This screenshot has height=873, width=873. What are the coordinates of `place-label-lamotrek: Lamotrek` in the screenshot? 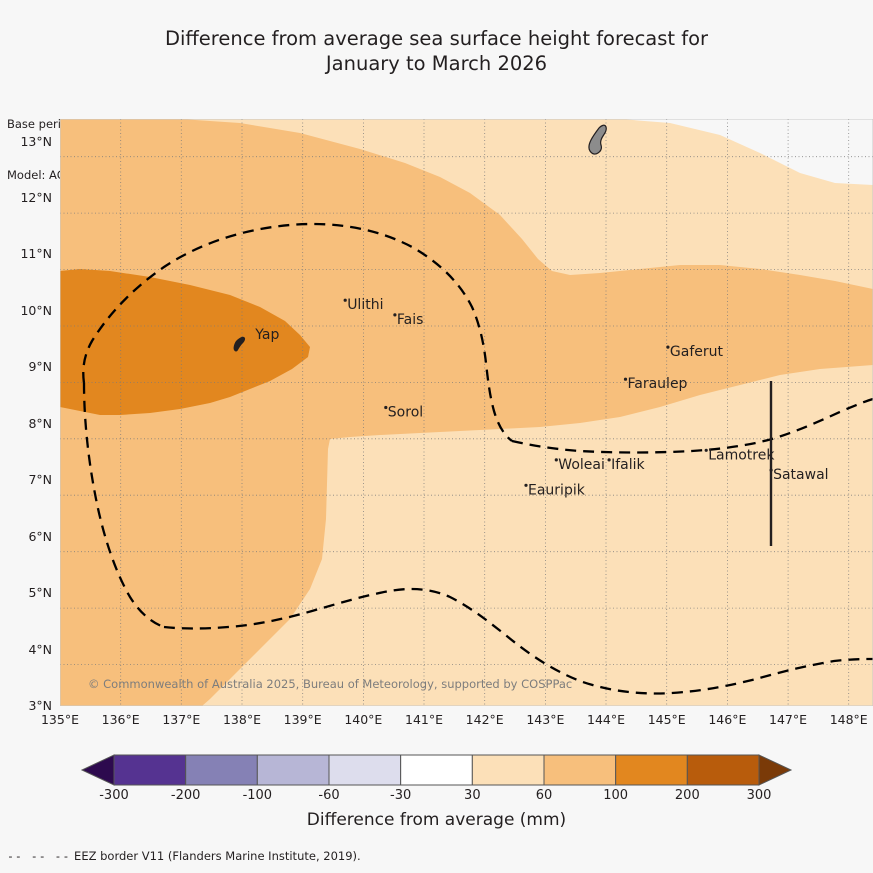 It's located at (741, 455).